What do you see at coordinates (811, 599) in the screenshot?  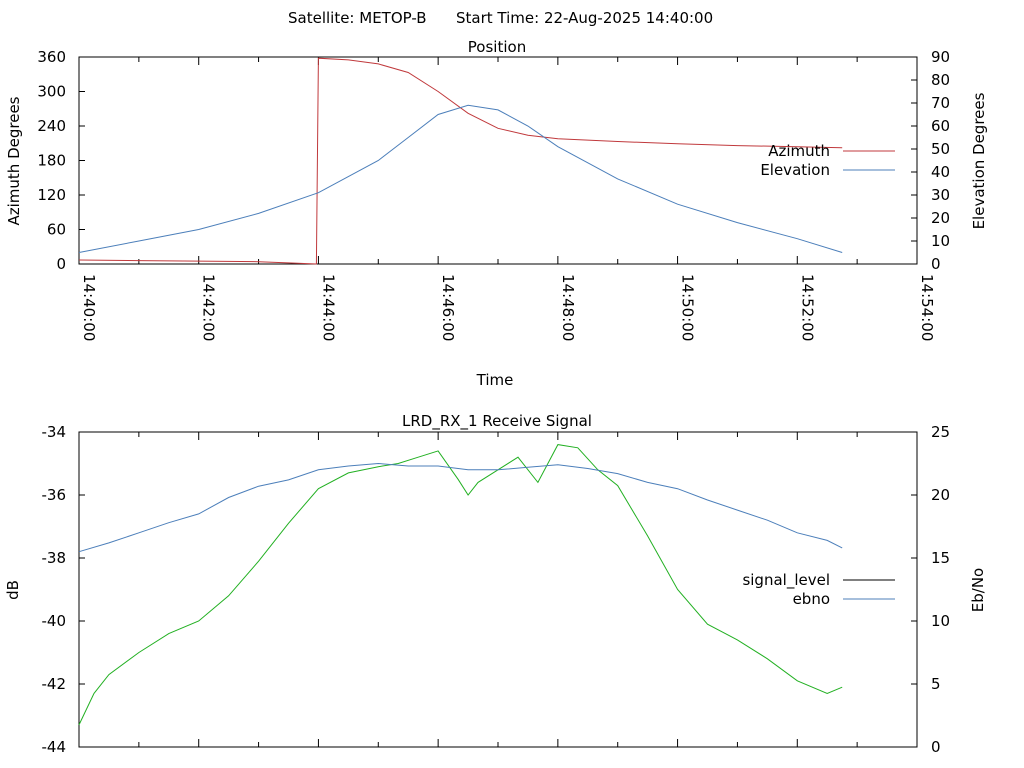 I see `legend-ebno-label: ebno` at bounding box center [811, 599].